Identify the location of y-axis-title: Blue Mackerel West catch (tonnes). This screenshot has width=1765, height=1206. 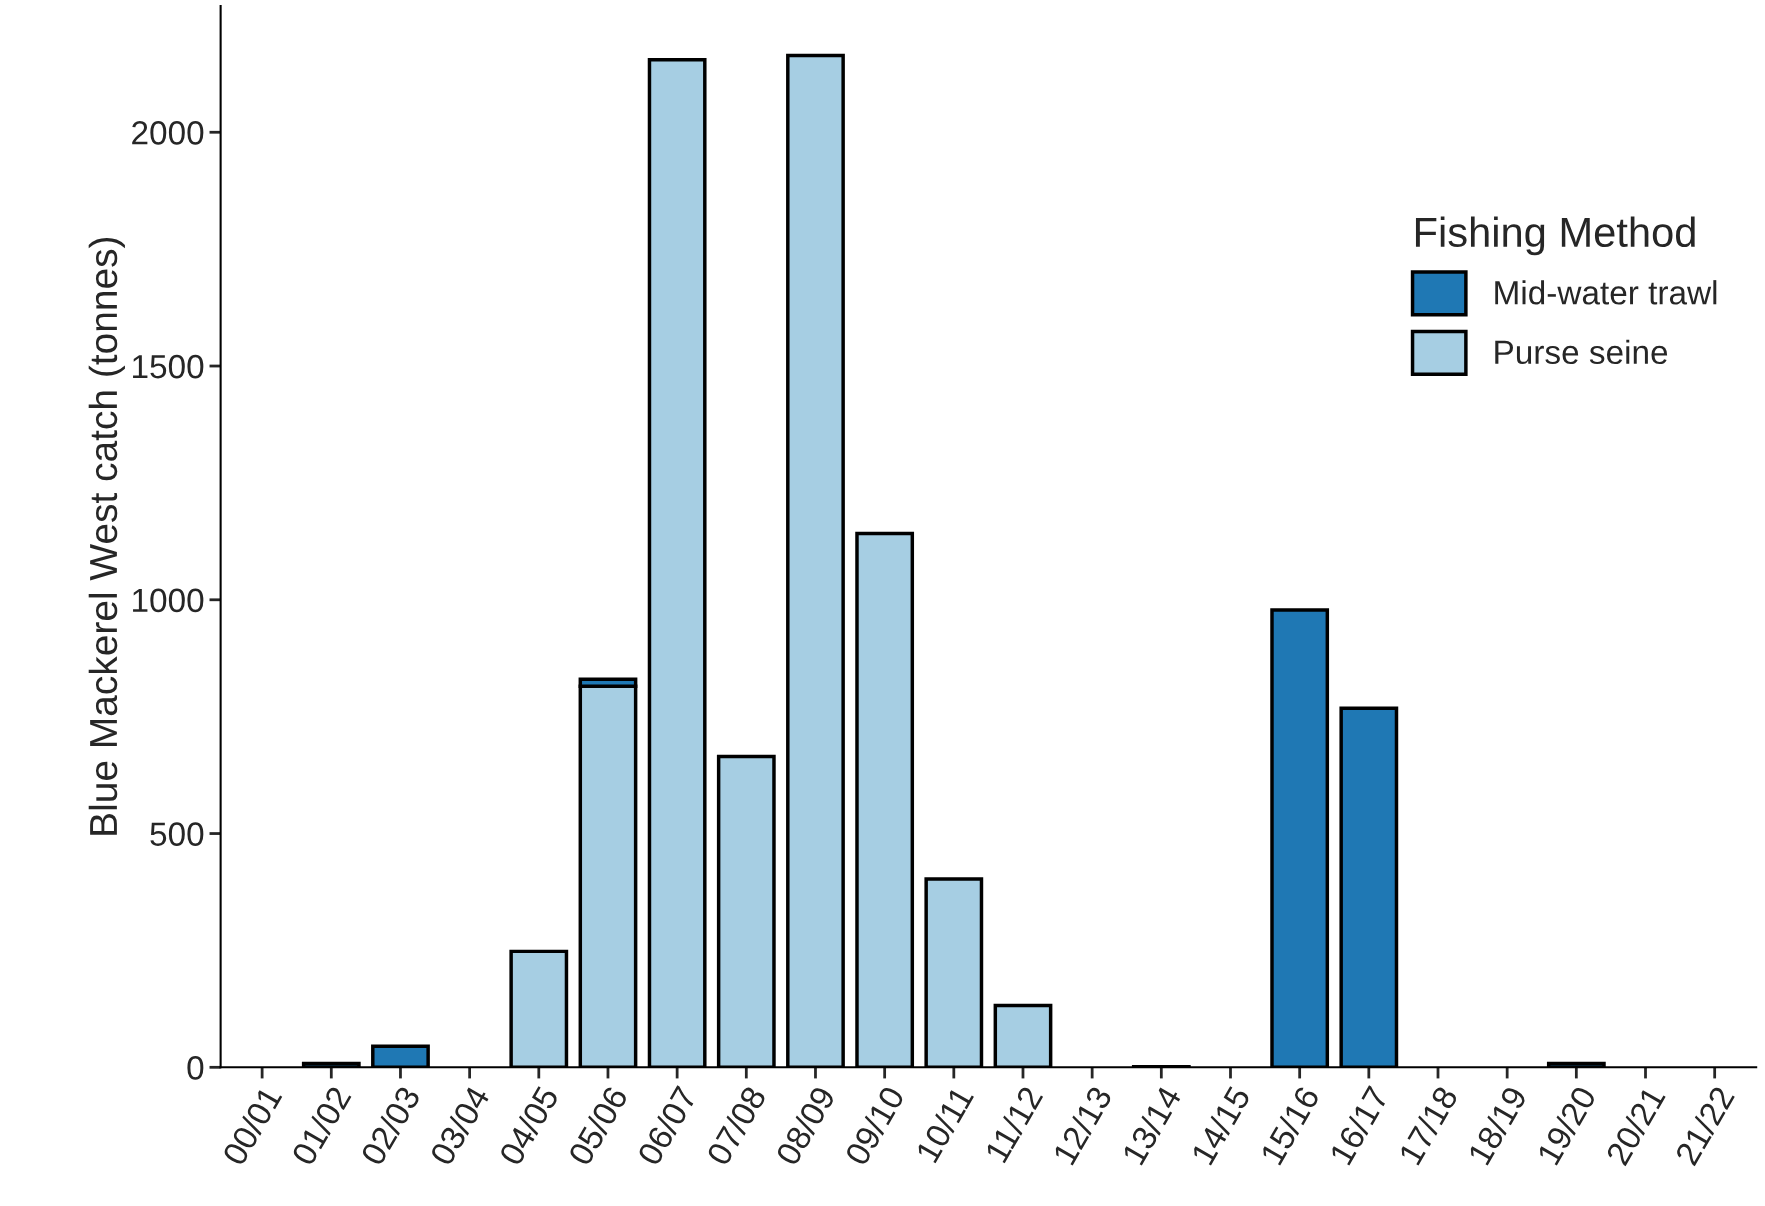
(106, 536).